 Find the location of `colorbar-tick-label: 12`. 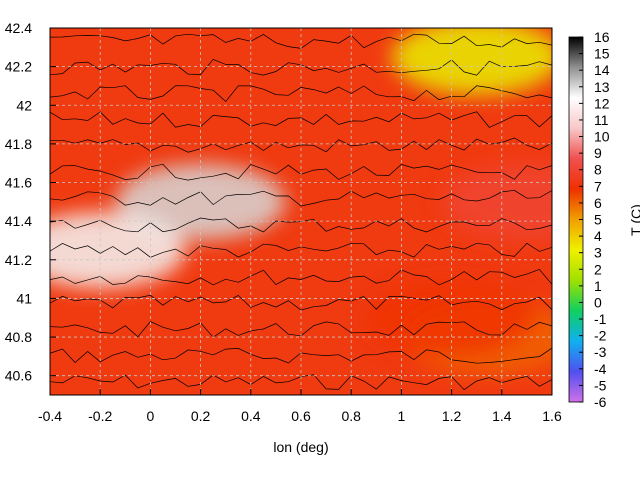

colorbar-tick-label: 12 is located at coordinates (602, 103).